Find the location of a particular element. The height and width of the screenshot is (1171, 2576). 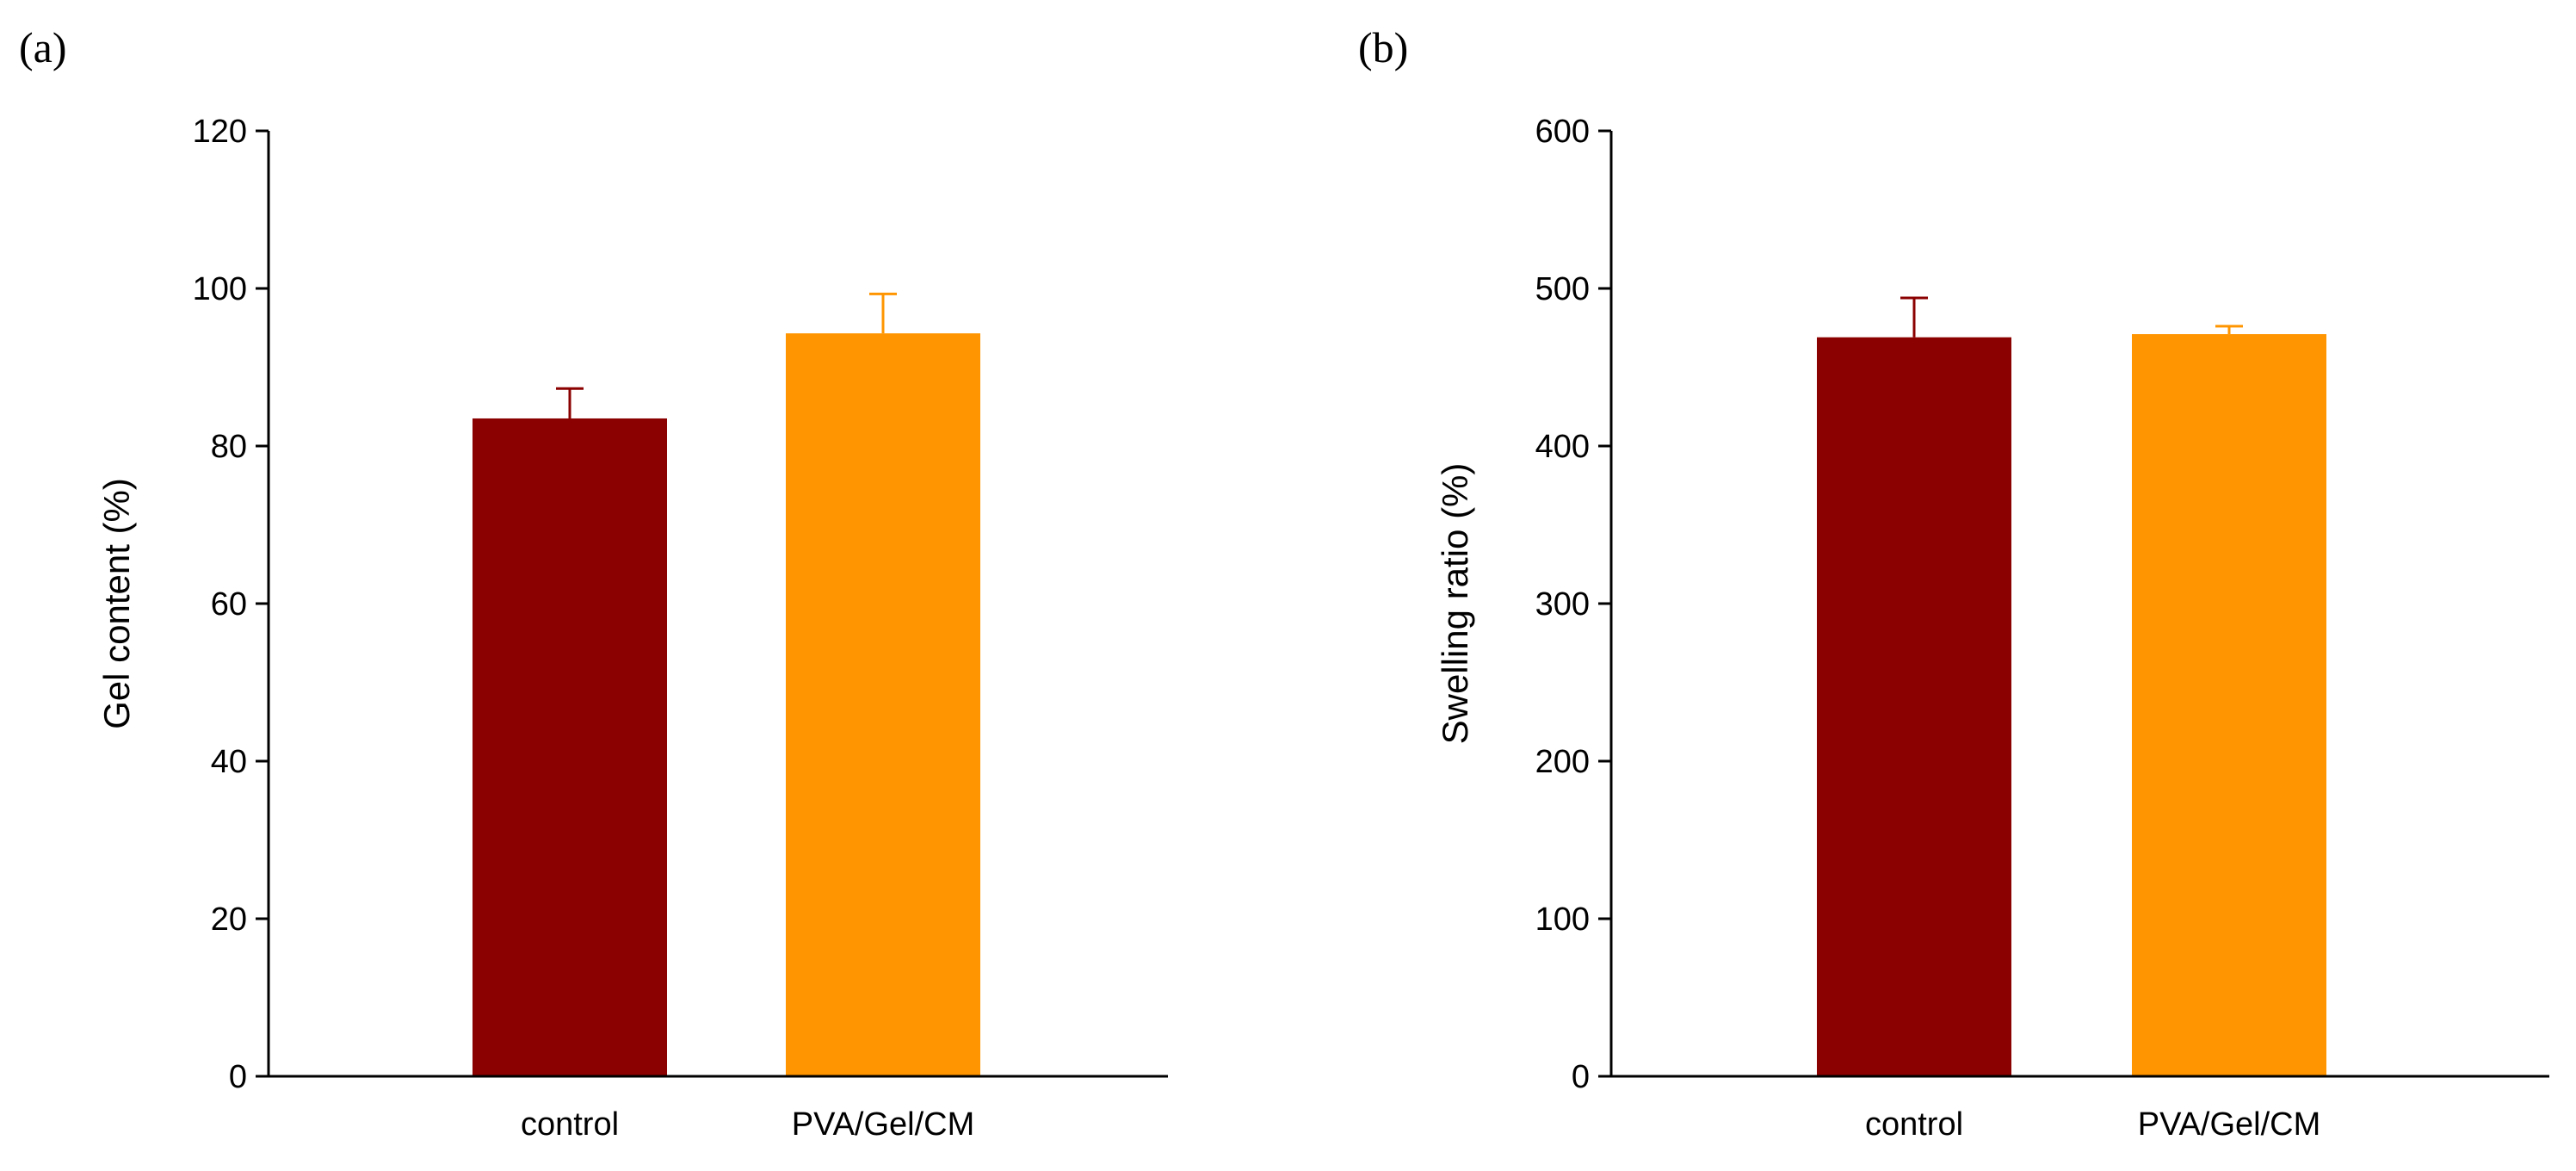

y-tick-label: 300 is located at coordinates (1562, 604).